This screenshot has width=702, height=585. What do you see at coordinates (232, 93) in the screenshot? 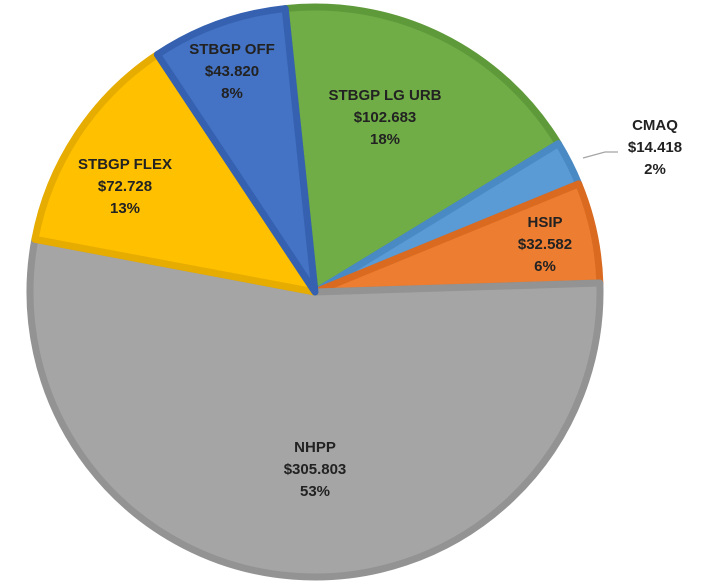
I see `percent-label: 8%` at bounding box center [232, 93].